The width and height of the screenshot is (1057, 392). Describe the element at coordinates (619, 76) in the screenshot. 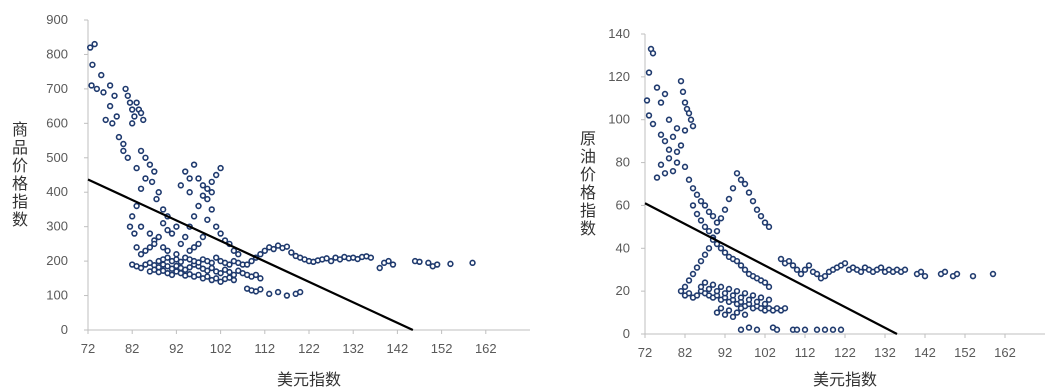

I see `y-tick-label: 120` at that location.